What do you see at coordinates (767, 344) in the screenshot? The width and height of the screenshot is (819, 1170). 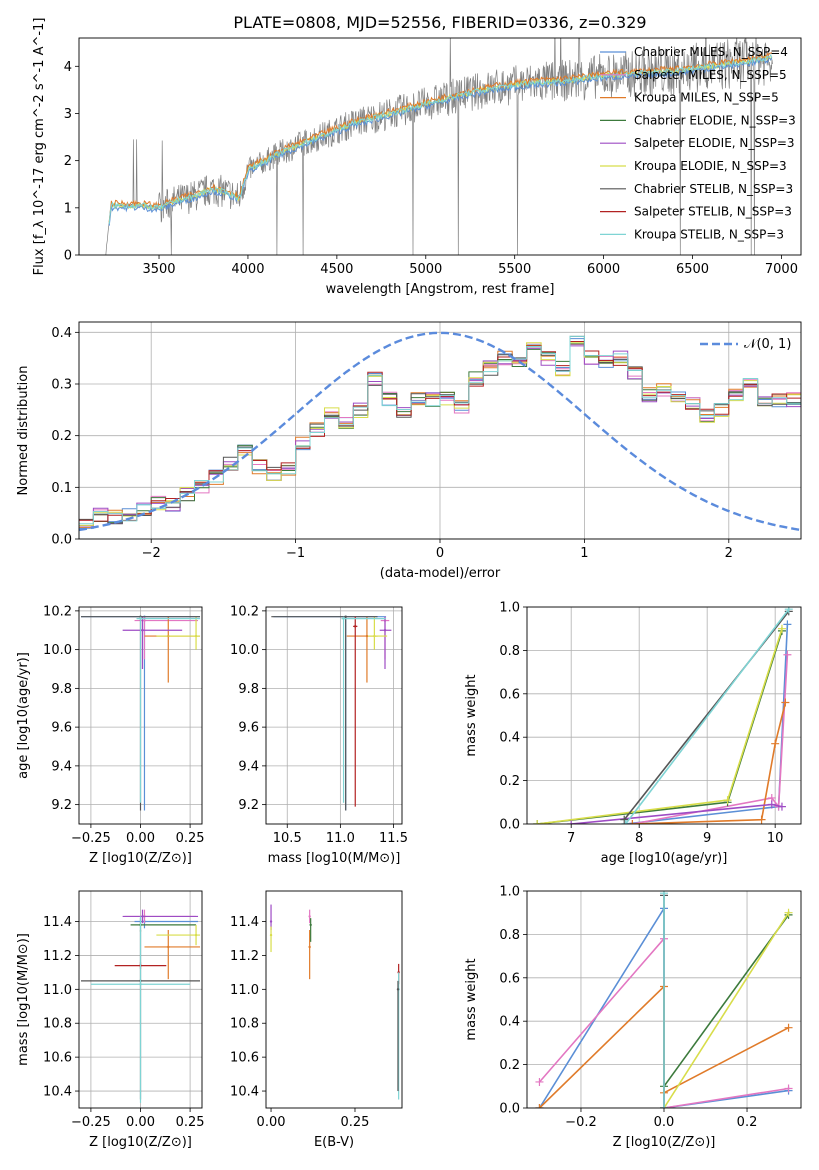 I see `legend-entry-normal: 𝒩(0, 1)` at bounding box center [767, 344].